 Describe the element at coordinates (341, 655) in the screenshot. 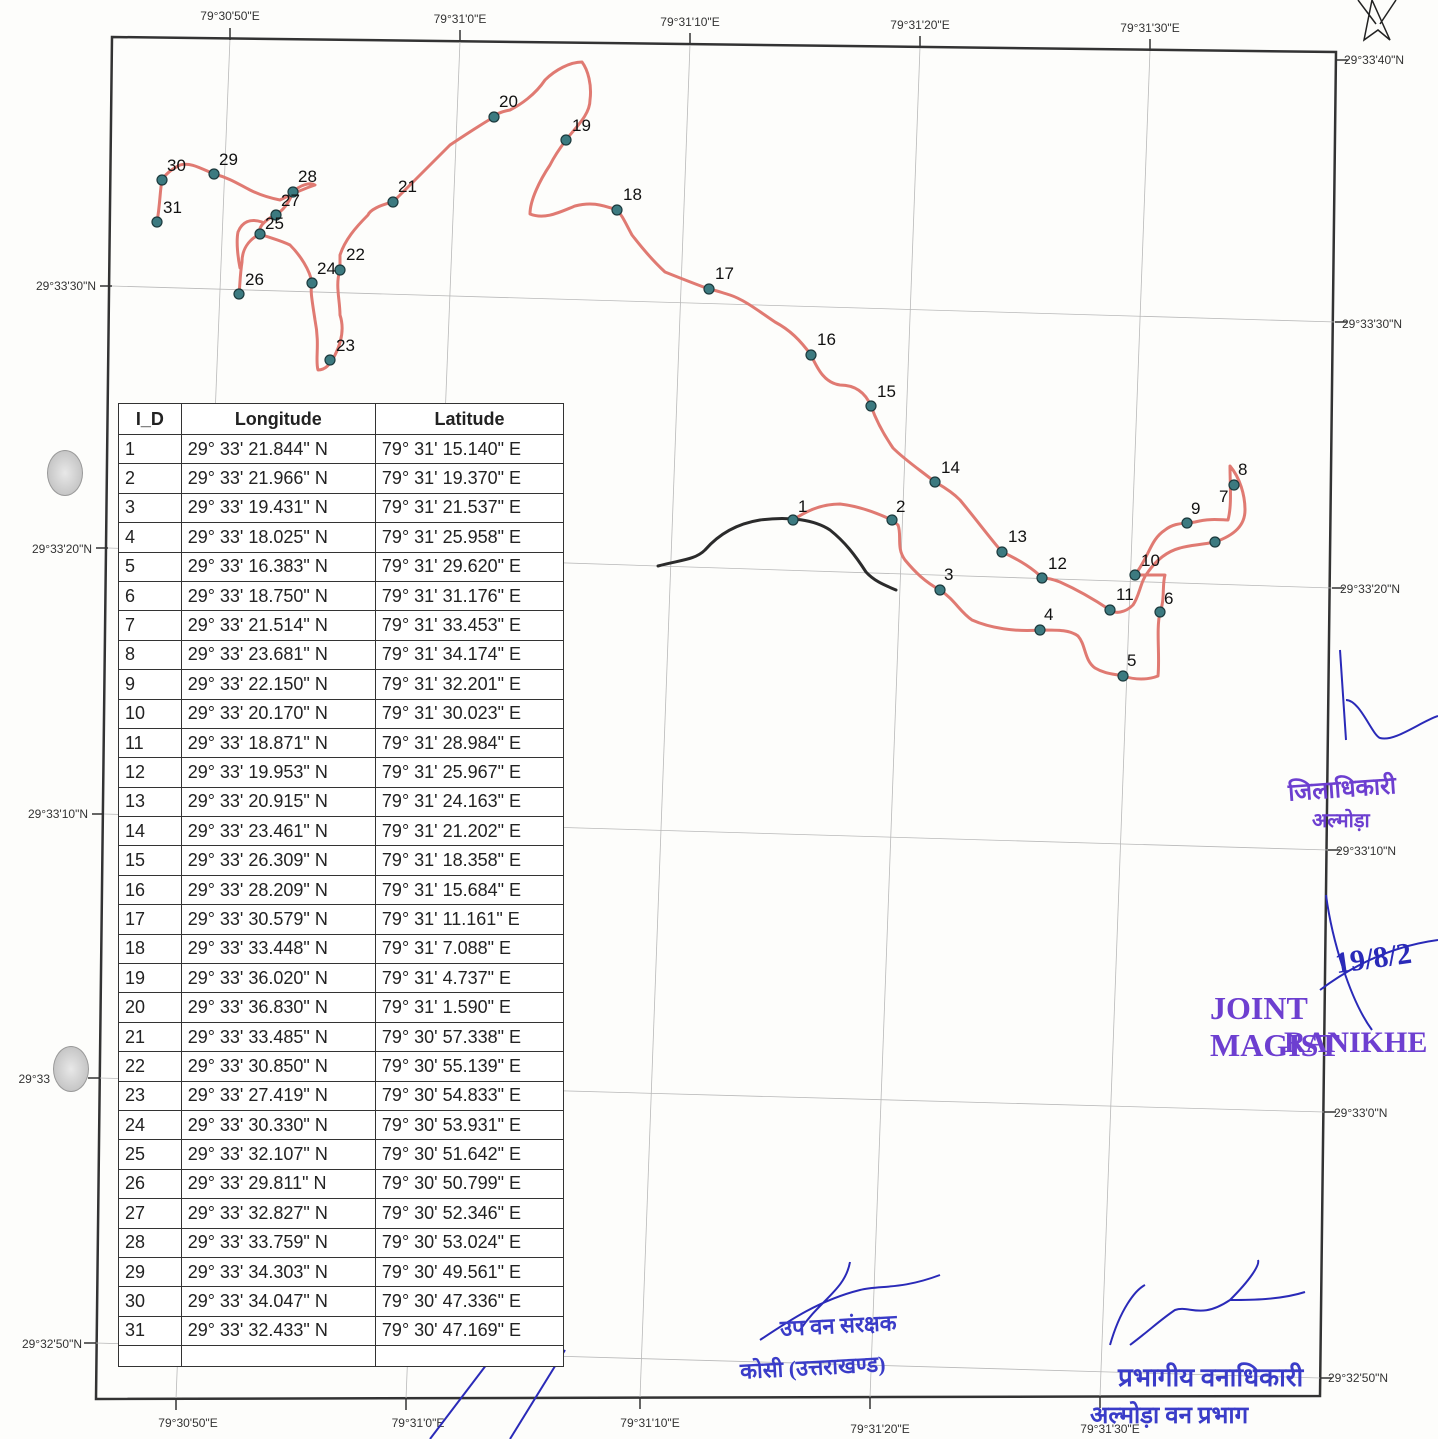

I see `table-row: 8 29° 33' 23.681" N 79° 31' 34.174" E` at that location.